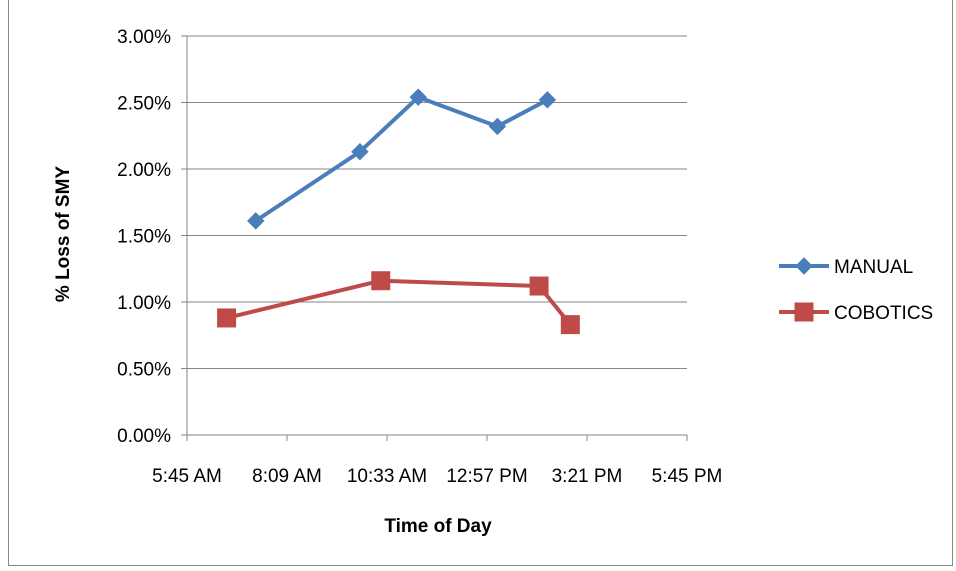 This screenshot has width=956, height=571. What do you see at coordinates (587, 476) in the screenshot?
I see `x-tick-label: 3:21 PM` at bounding box center [587, 476].